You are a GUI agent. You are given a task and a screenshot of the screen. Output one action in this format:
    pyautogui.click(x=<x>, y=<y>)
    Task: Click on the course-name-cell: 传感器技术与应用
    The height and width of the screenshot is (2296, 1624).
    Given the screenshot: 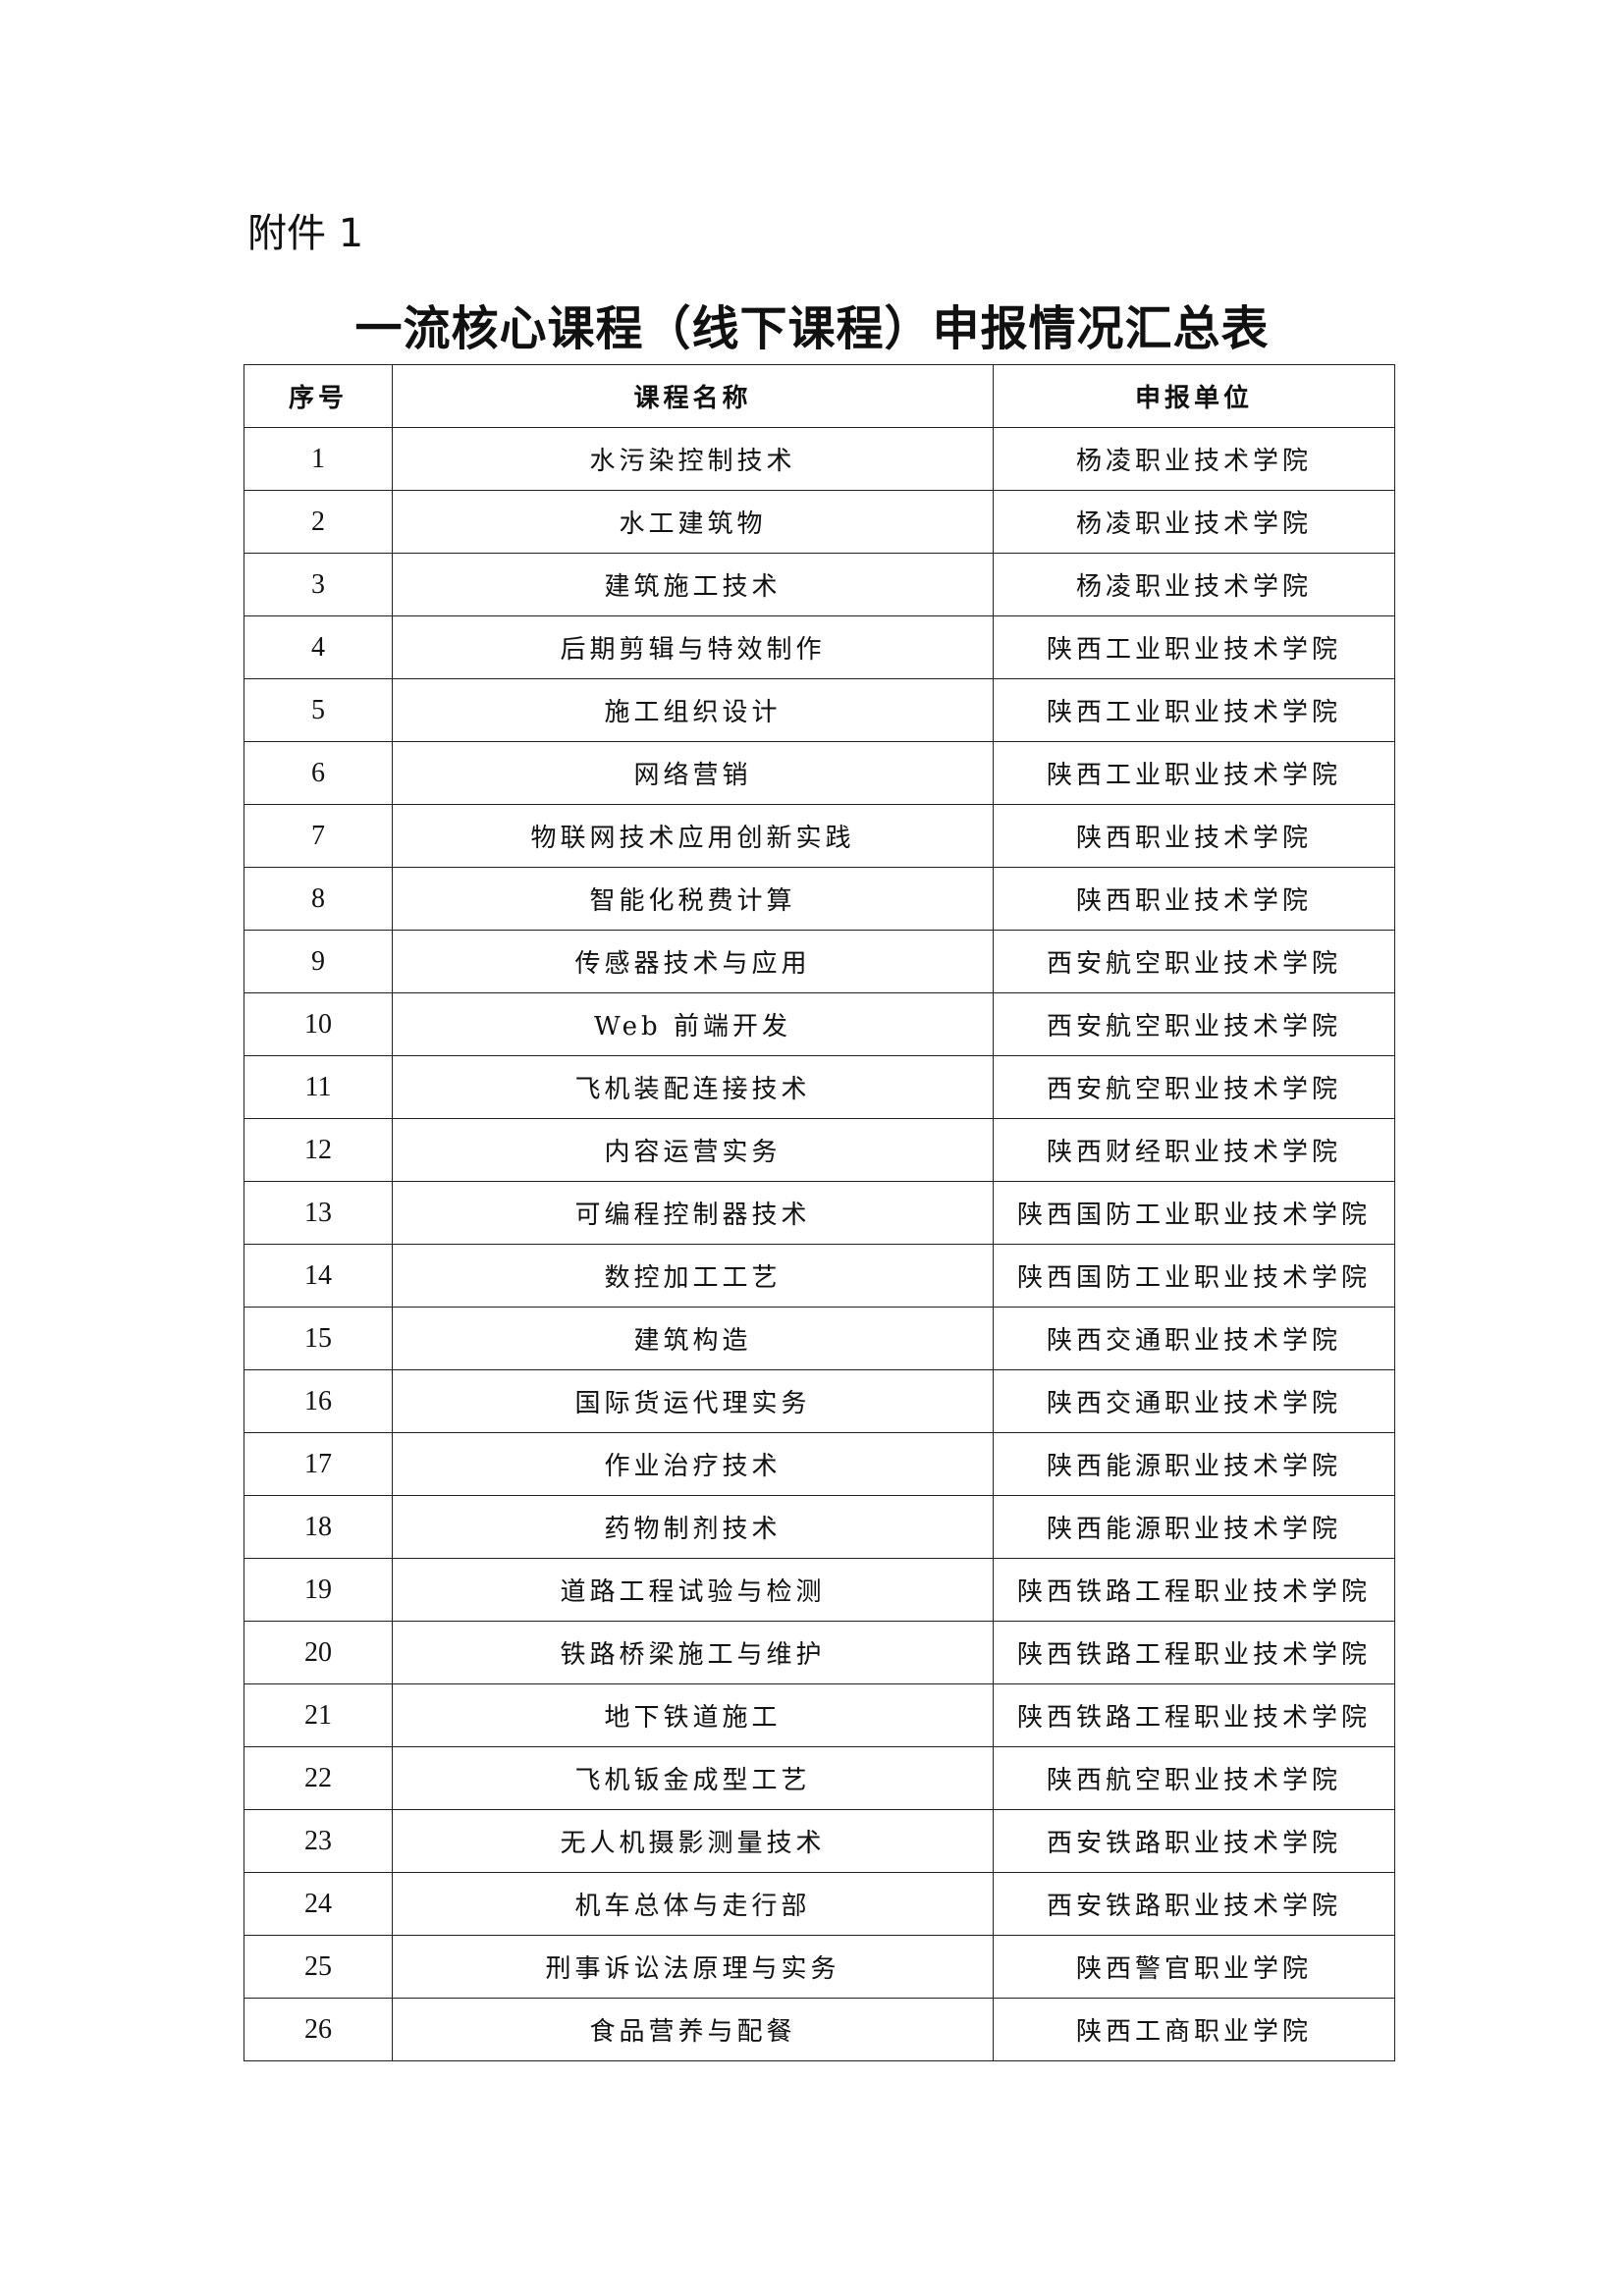 What is the action you would take?
    pyautogui.click(x=693, y=962)
    